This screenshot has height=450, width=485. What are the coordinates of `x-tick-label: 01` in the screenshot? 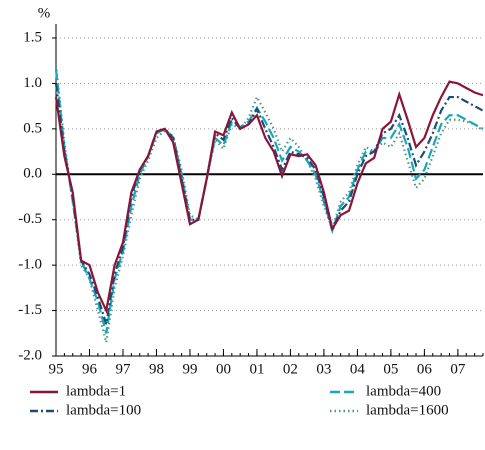 It's located at (256, 369).